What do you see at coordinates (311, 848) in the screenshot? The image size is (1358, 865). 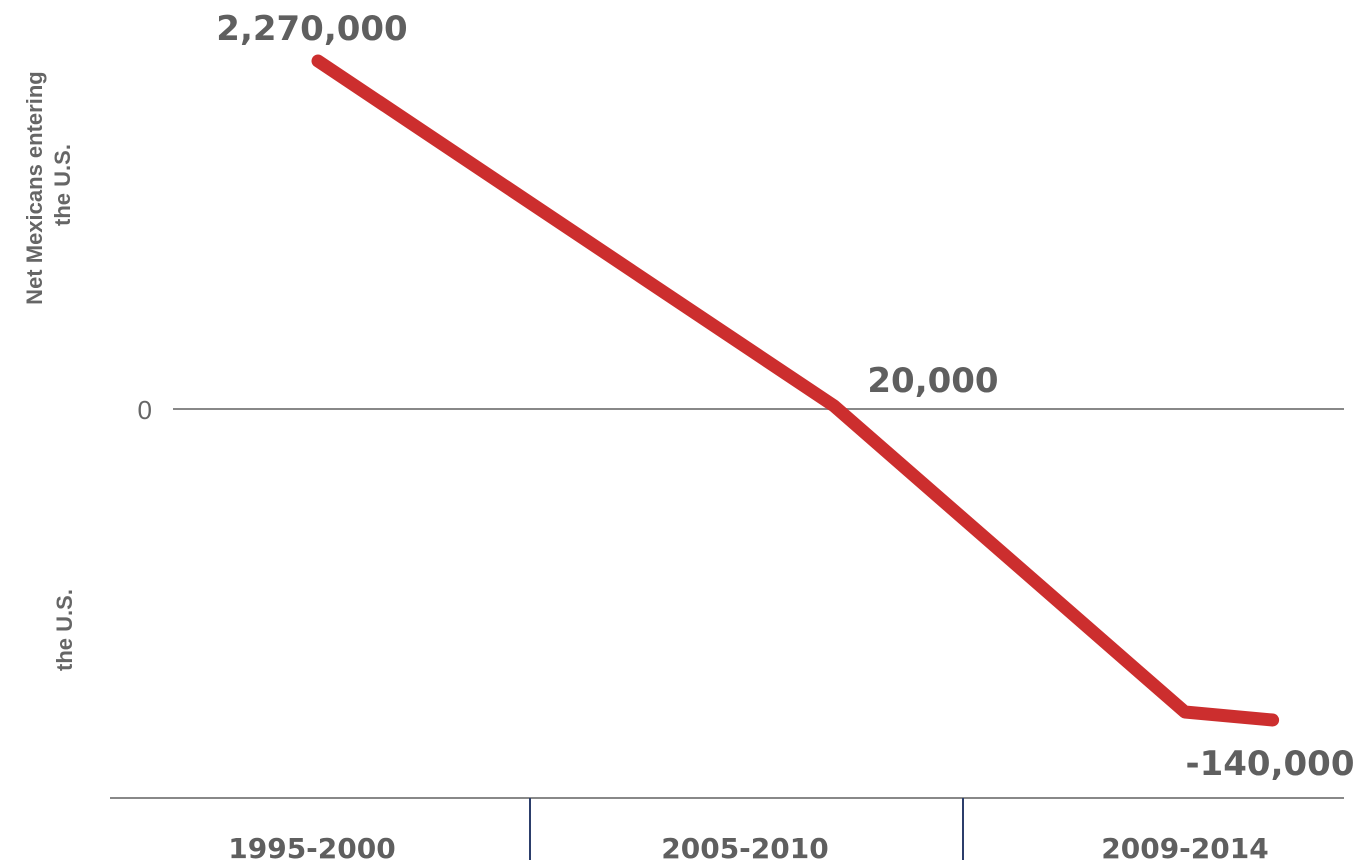 I see `category-label-1: 1995-2000` at bounding box center [311, 848].